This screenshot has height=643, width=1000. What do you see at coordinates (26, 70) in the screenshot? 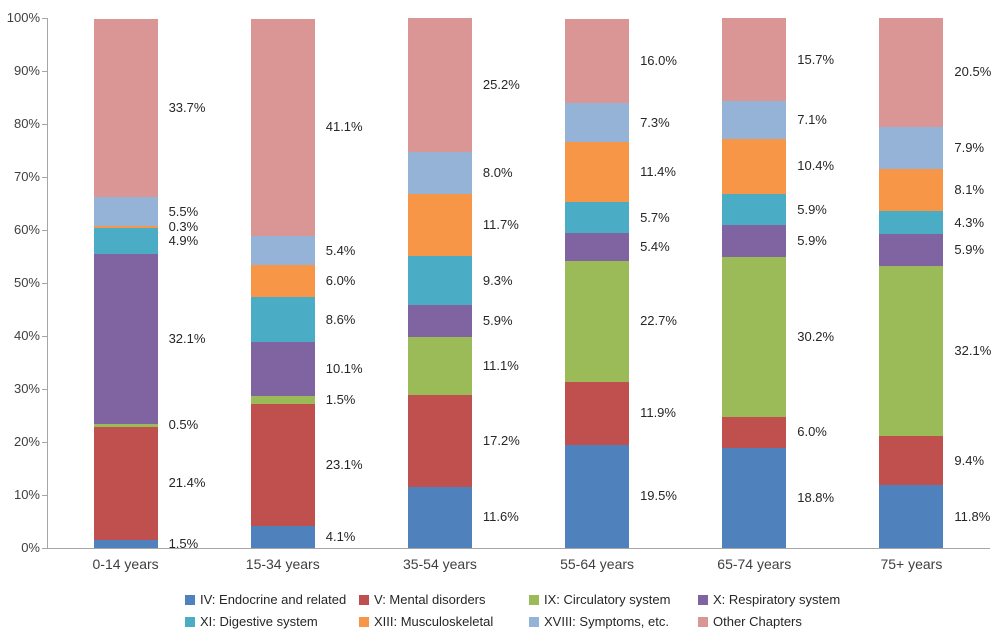
I see `y-tick-label: 90%` at bounding box center [26, 70].